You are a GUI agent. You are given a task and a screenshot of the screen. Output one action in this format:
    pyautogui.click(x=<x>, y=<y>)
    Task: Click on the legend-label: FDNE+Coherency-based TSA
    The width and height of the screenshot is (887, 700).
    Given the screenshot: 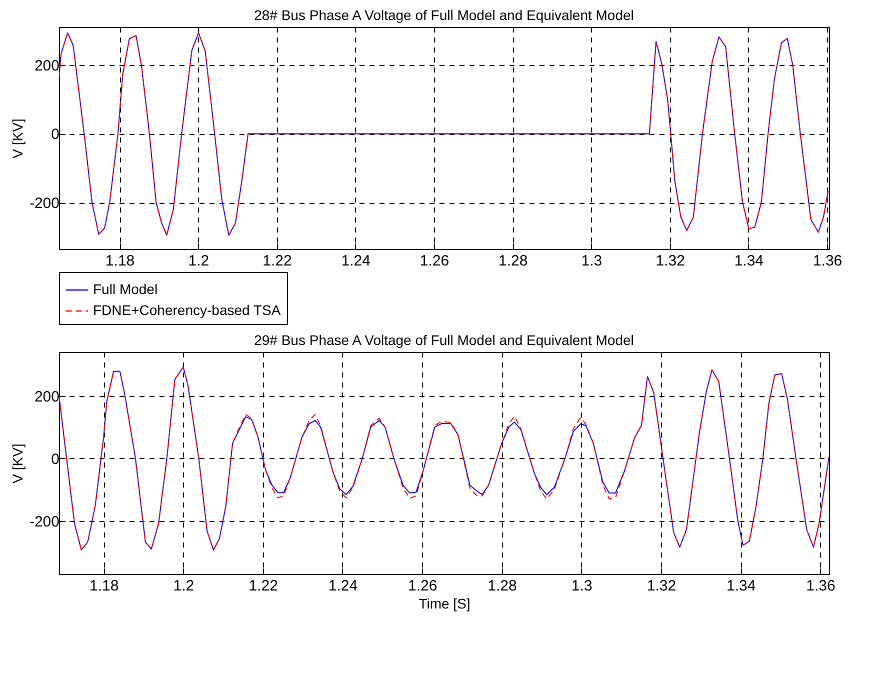 What is the action you would take?
    pyautogui.click(x=187, y=310)
    